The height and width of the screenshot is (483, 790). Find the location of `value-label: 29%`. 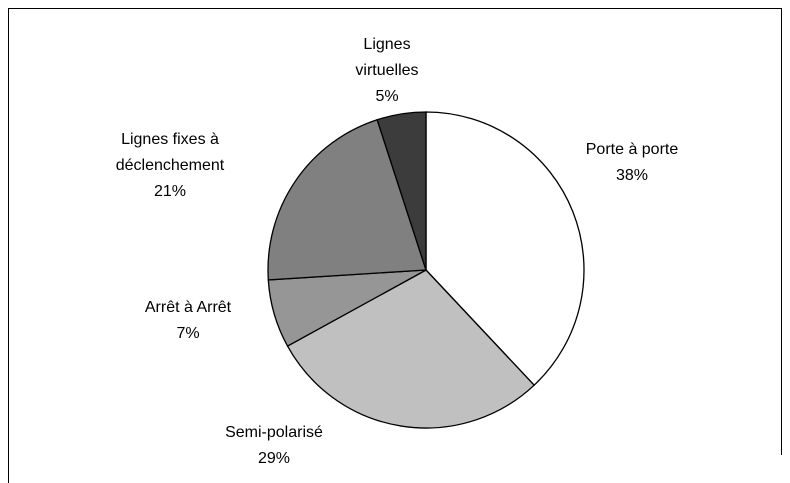

value-label: 29% is located at coordinates (274, 458).